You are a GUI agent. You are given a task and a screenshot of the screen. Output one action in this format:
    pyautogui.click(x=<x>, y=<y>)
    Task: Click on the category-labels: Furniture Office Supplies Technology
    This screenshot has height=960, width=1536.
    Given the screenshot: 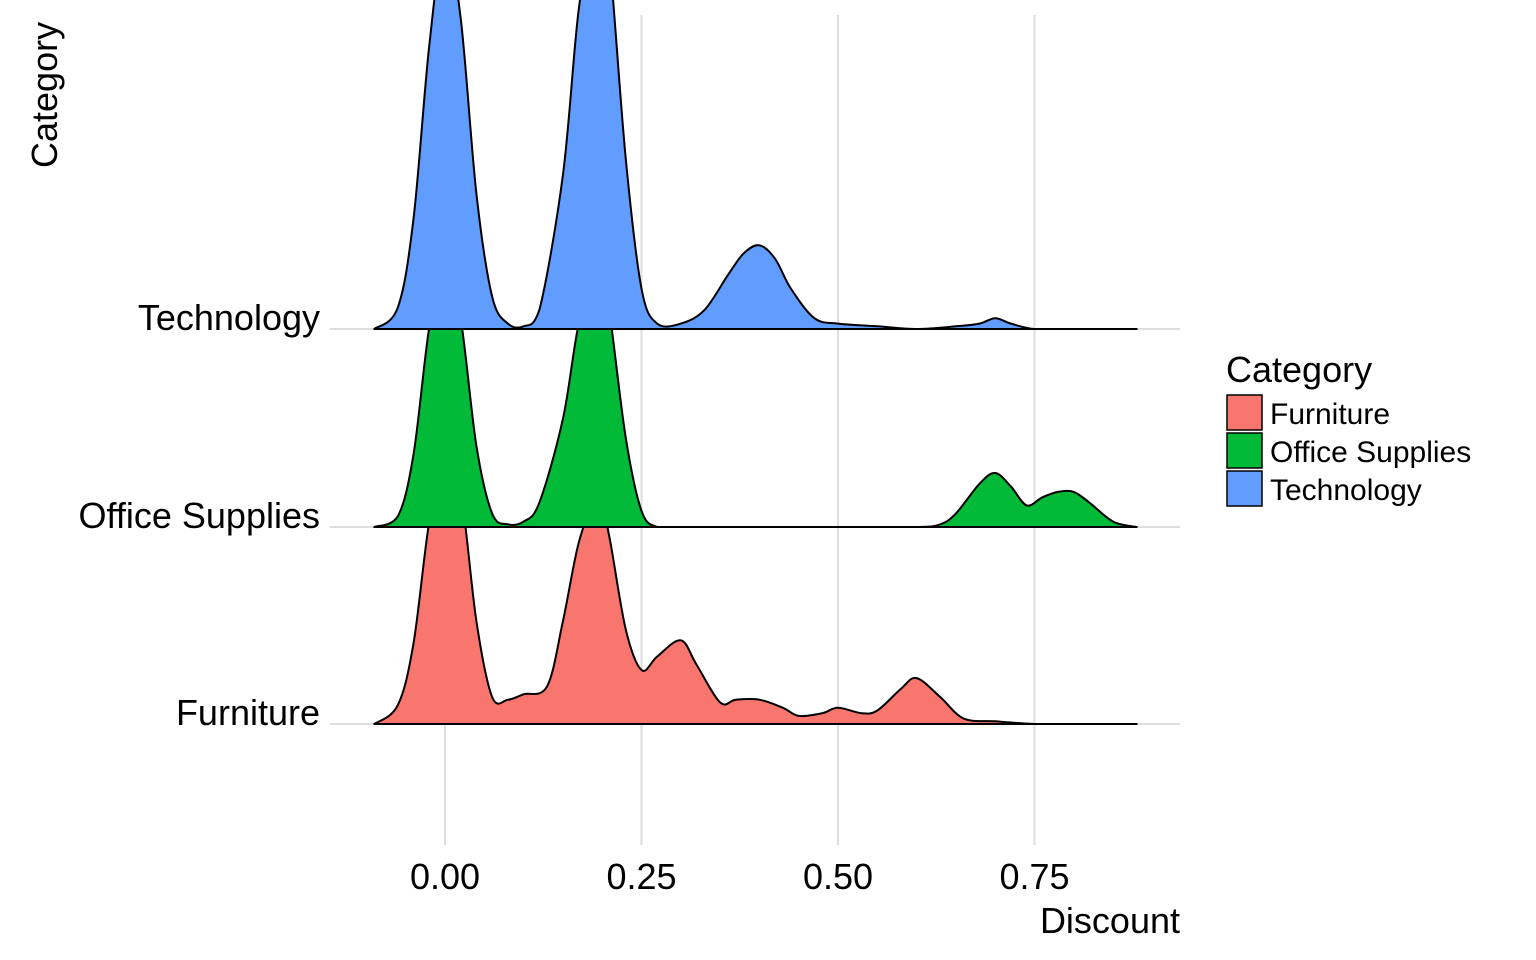 What is the action you would take?
    pyautogui.click(x=199, y=515)
    